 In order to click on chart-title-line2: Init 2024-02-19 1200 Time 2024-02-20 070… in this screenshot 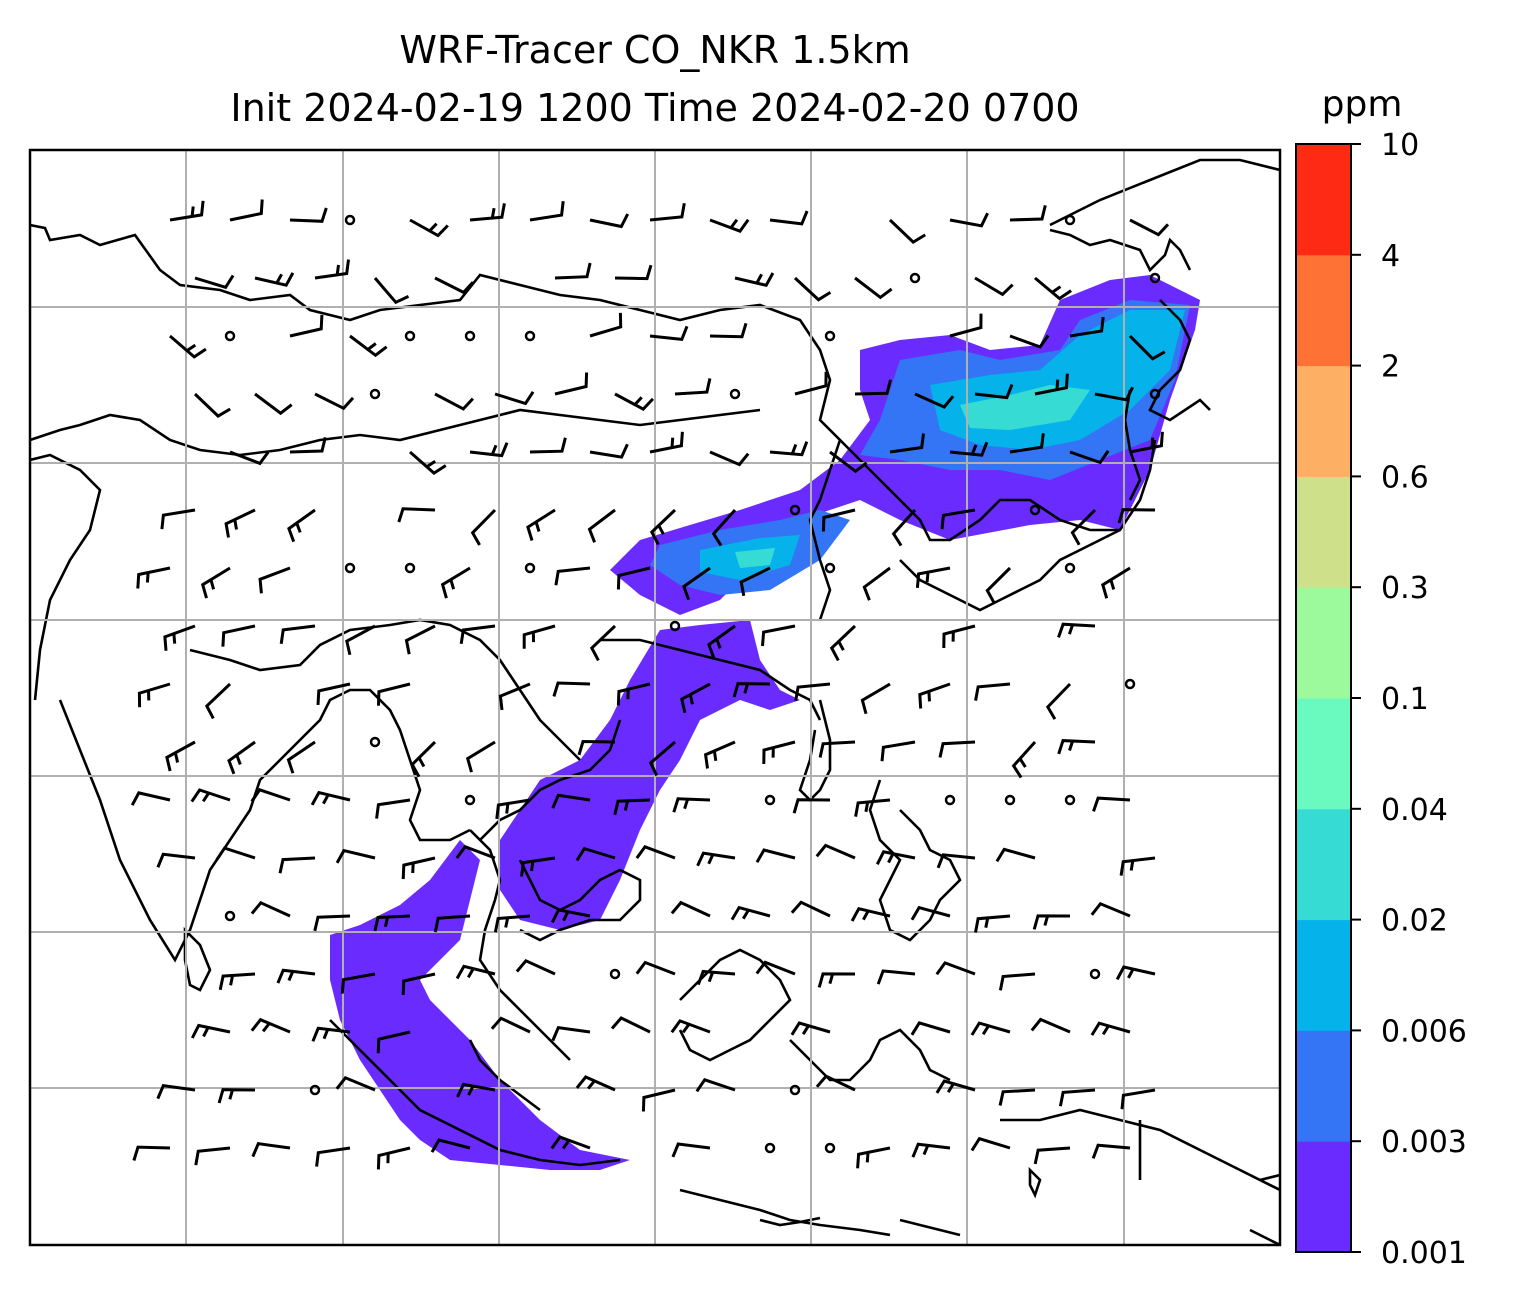, I will do `click(655, 108)`.